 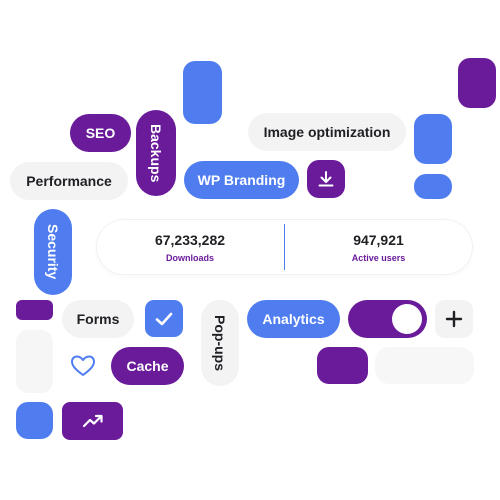 I want to click on trending-button, so click(x=92, y=421).